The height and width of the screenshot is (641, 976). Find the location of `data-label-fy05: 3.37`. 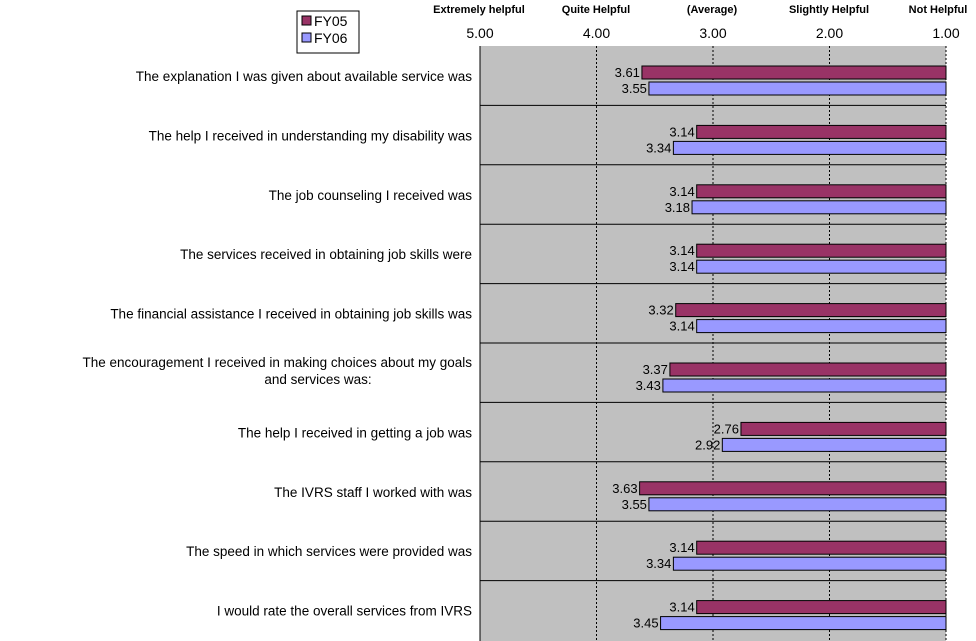

data-label-fy05: 3.37 is located at coordinates (655, 369).